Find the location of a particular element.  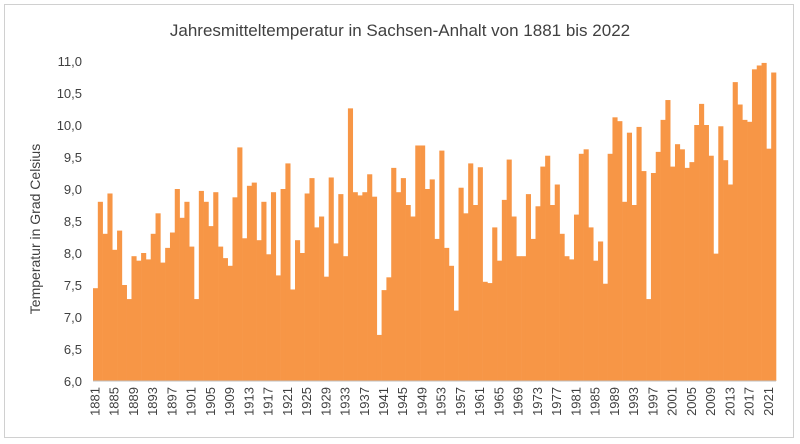

bar-2021 is located at coordinates (769, 264).